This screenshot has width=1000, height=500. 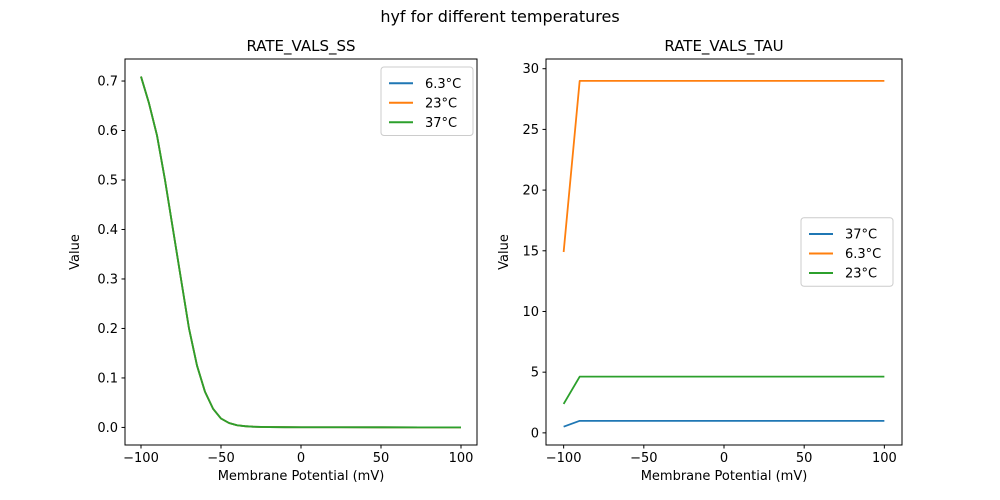 I want to click on x-axis-label-tau: Membrane Potential (mV), so click(x=724, y=476).